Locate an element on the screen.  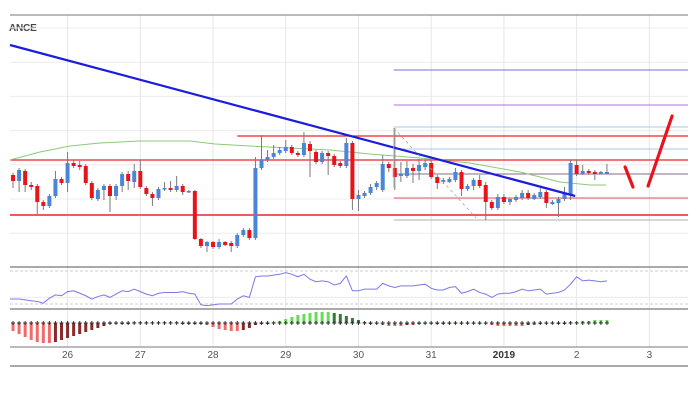
x-tick-label: 2019 is located at coordinates (504, 355).